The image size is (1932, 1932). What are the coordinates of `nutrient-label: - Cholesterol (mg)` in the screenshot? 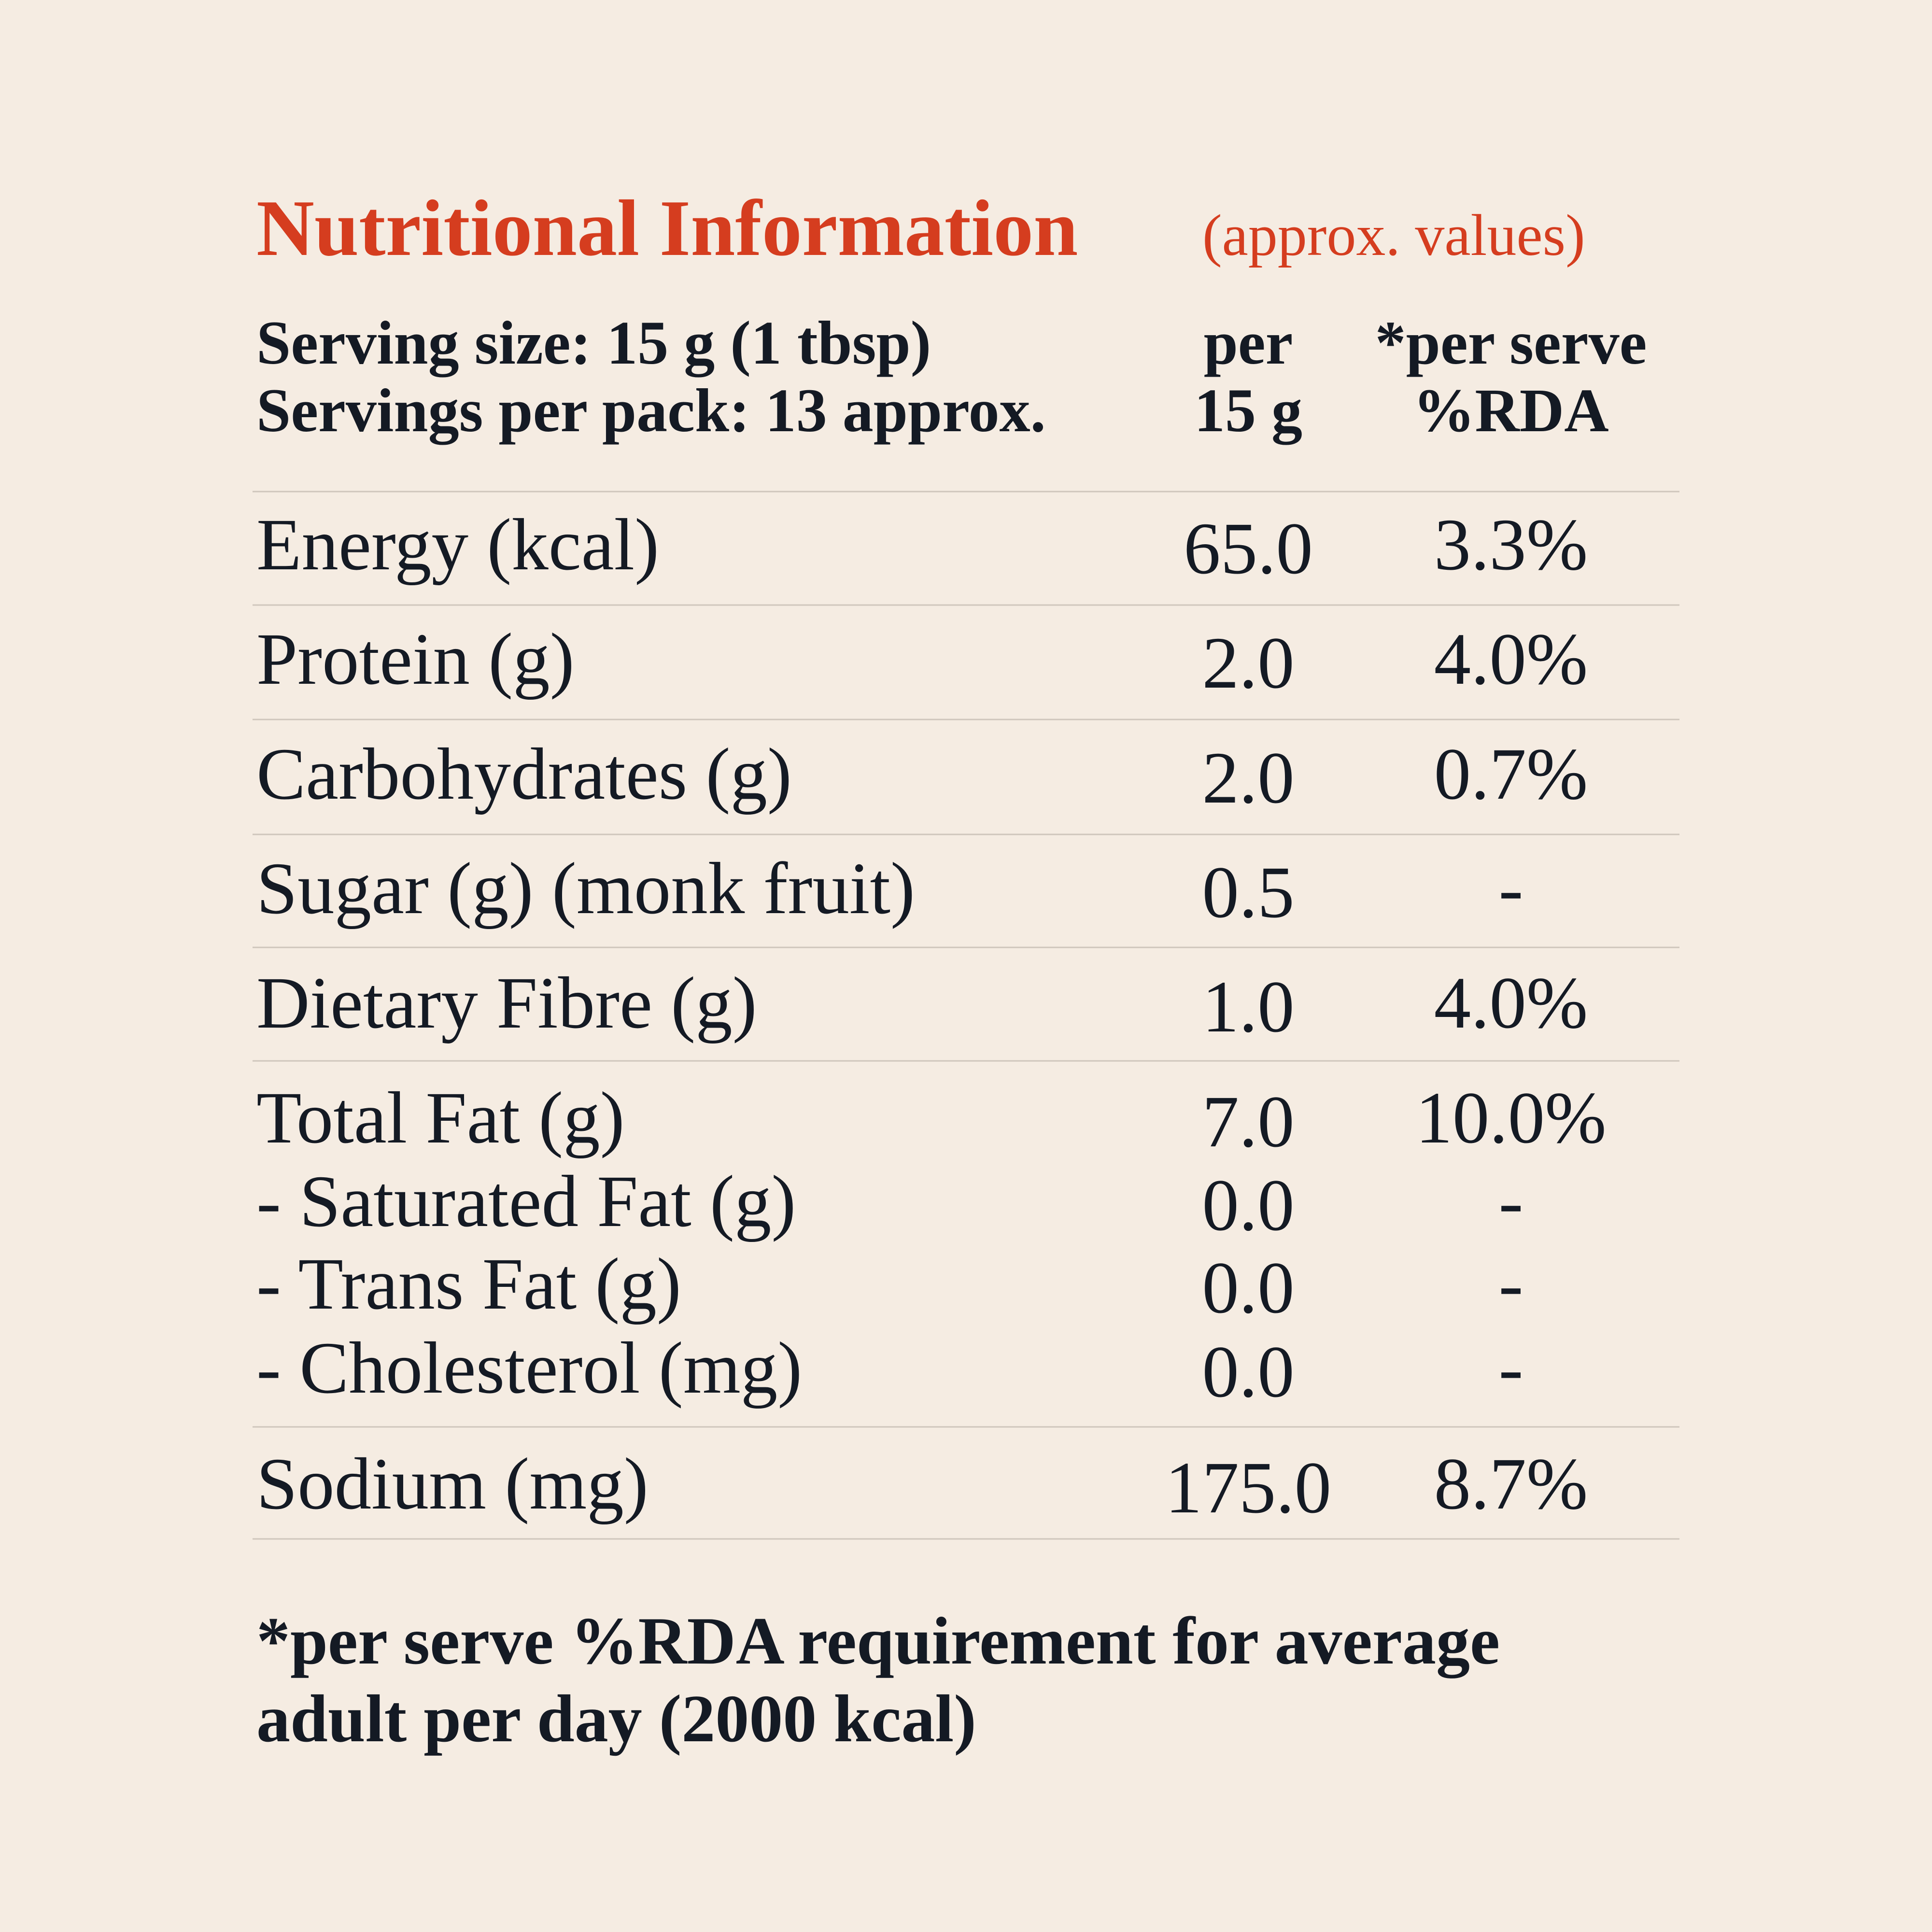 It's located at (529, 1368).